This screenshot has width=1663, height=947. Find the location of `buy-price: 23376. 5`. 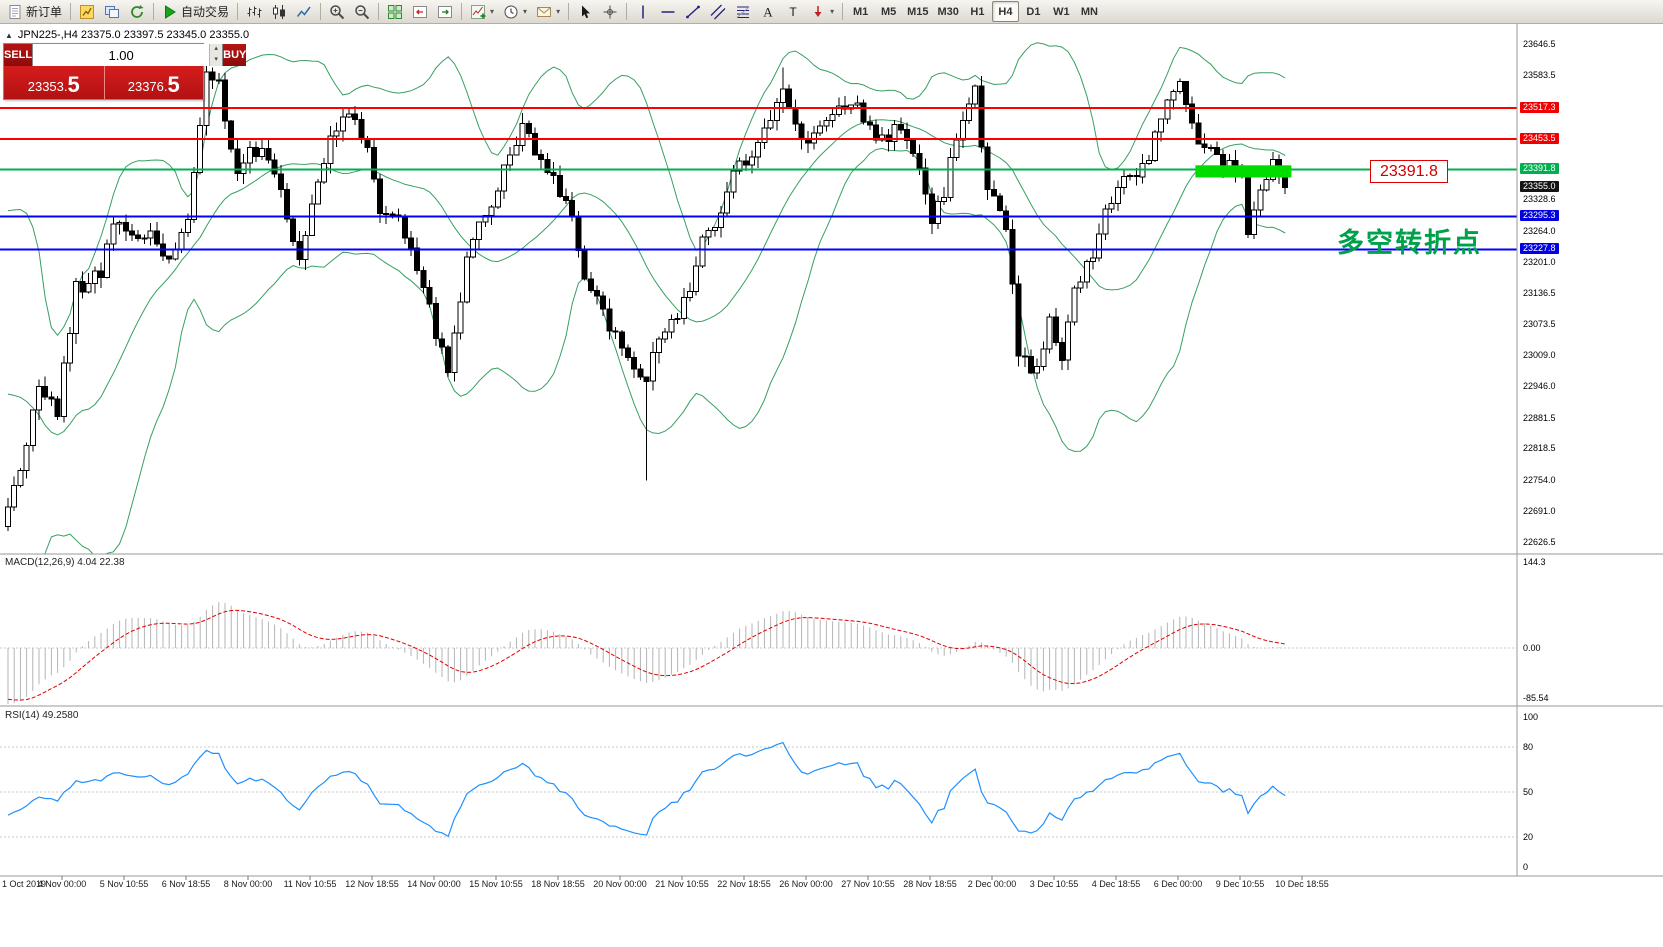

buy-price: 23376. 5 is located at coordinates (153, 82).